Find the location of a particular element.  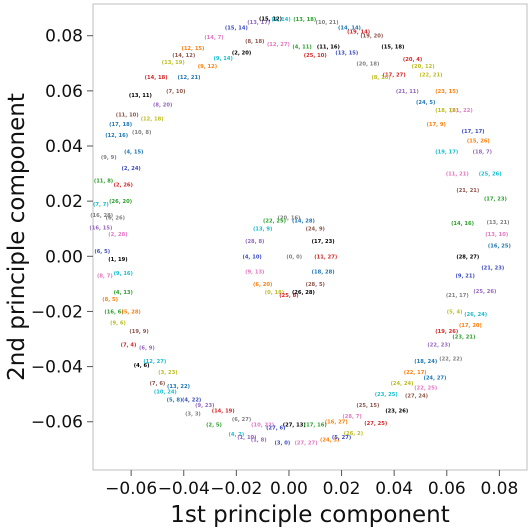

x-tick-label: 0.06 is located at coordinates (447, 489).